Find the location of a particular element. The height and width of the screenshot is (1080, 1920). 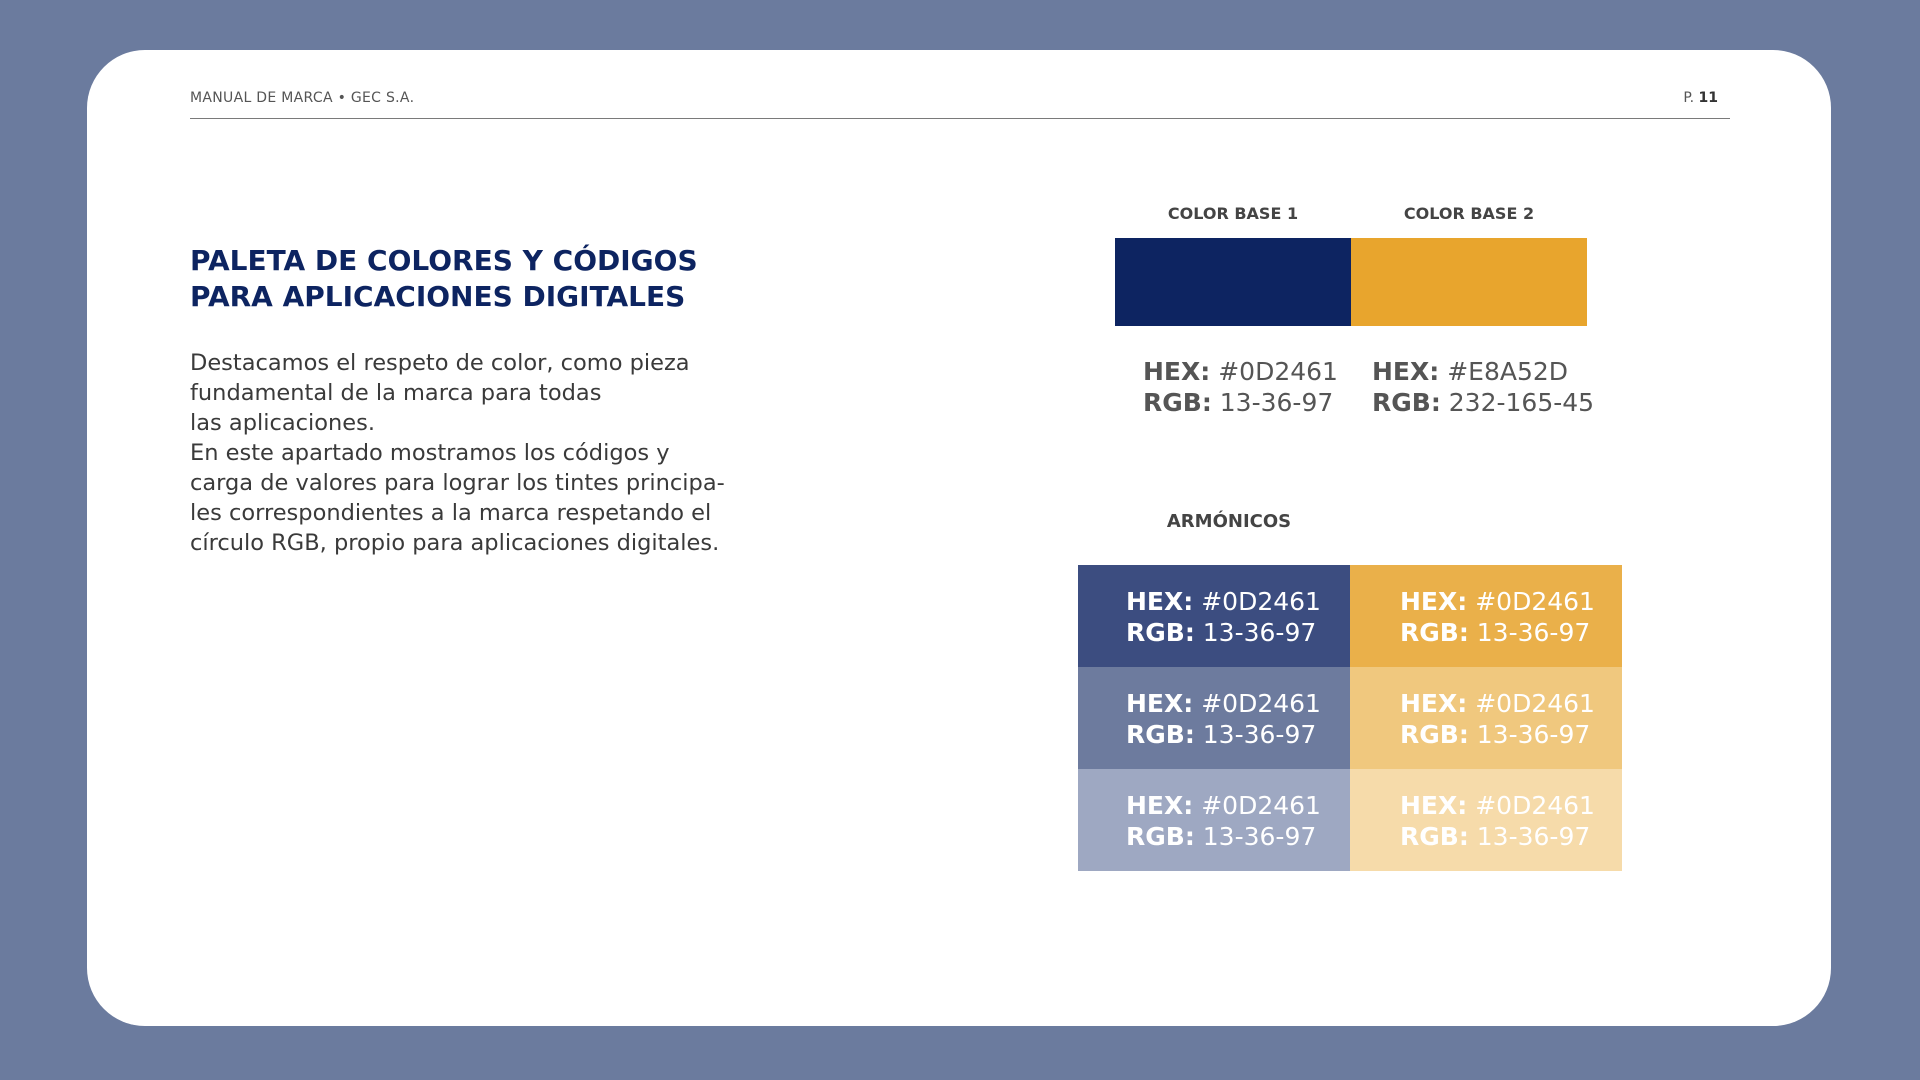

rgb-value: 232-165-45 is located at coordinates (1517, 402).